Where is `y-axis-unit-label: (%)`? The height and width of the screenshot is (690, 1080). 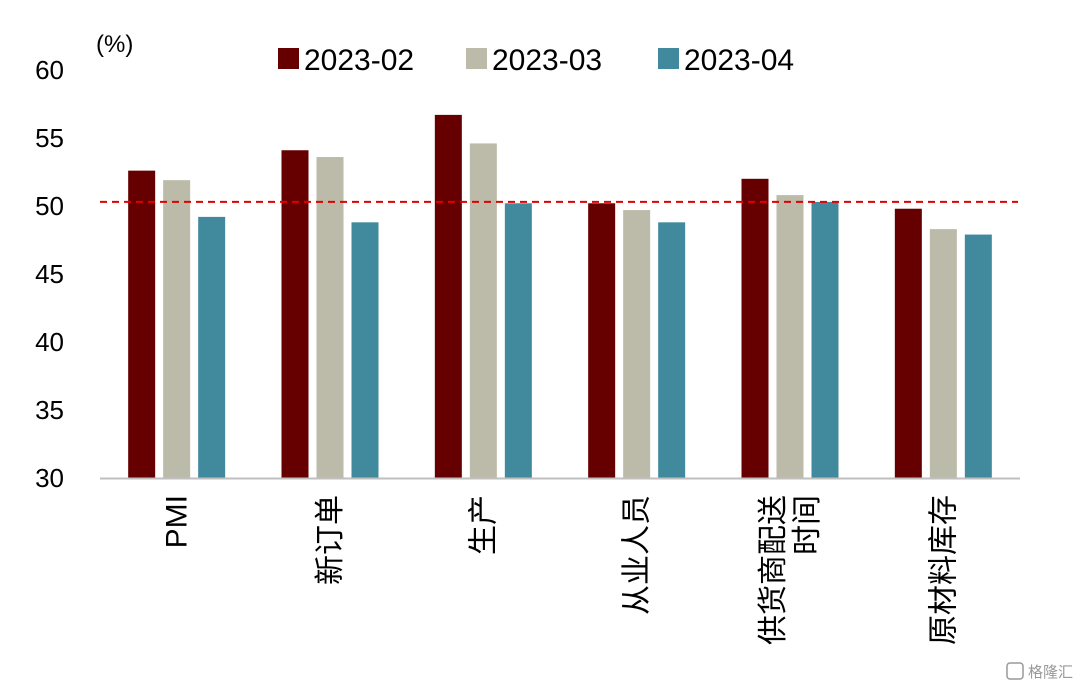 y-axis-unit-label: (%) is located at coordinates (114, 44).